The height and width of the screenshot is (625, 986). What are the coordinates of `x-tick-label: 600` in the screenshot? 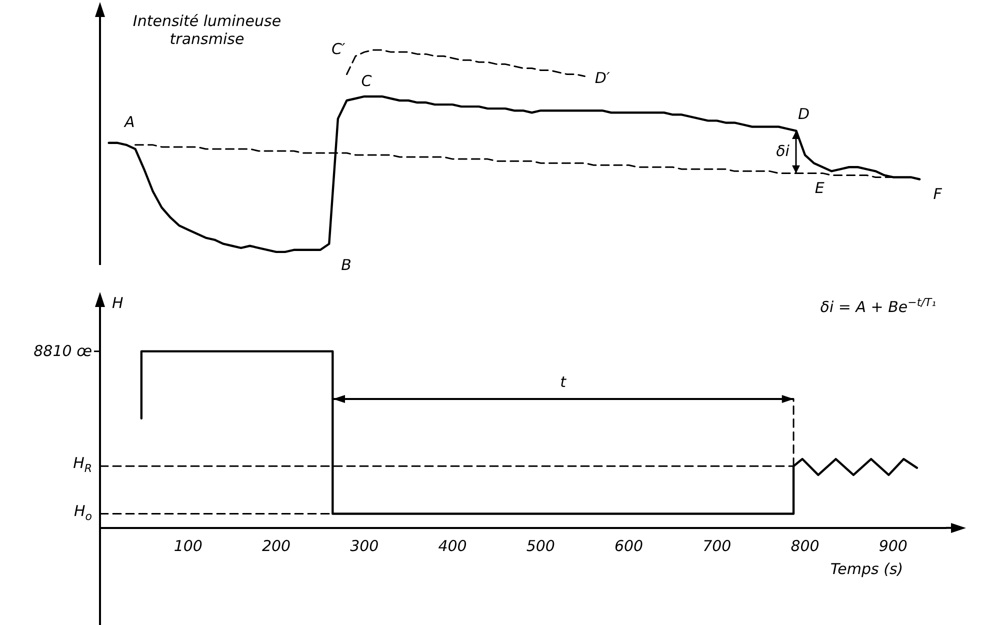 It's located at (629, 545).